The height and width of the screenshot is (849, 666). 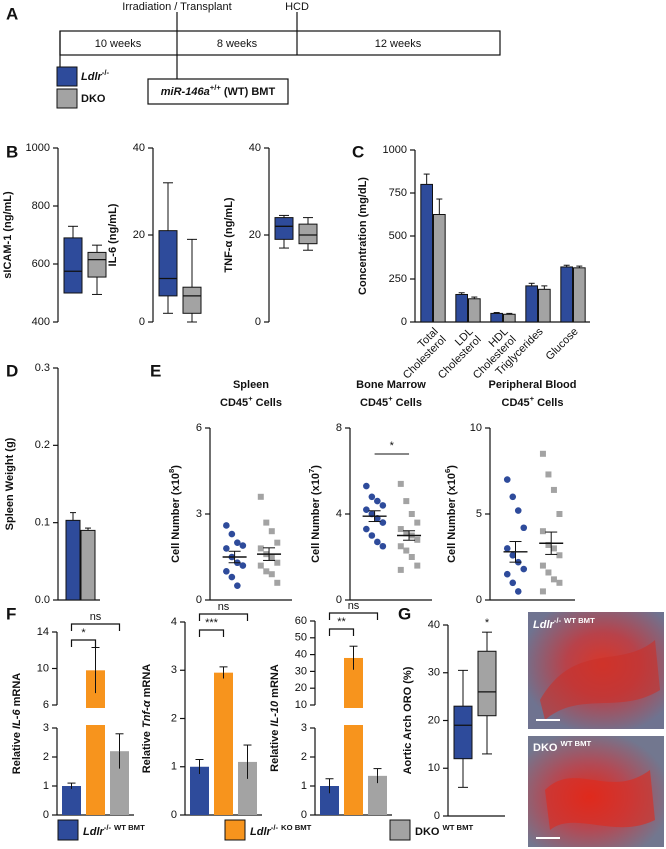 What do you see at coordinates (17, 691) in the screenshot?
I see `text-part: mRNA` at bounding box center [17, 691].